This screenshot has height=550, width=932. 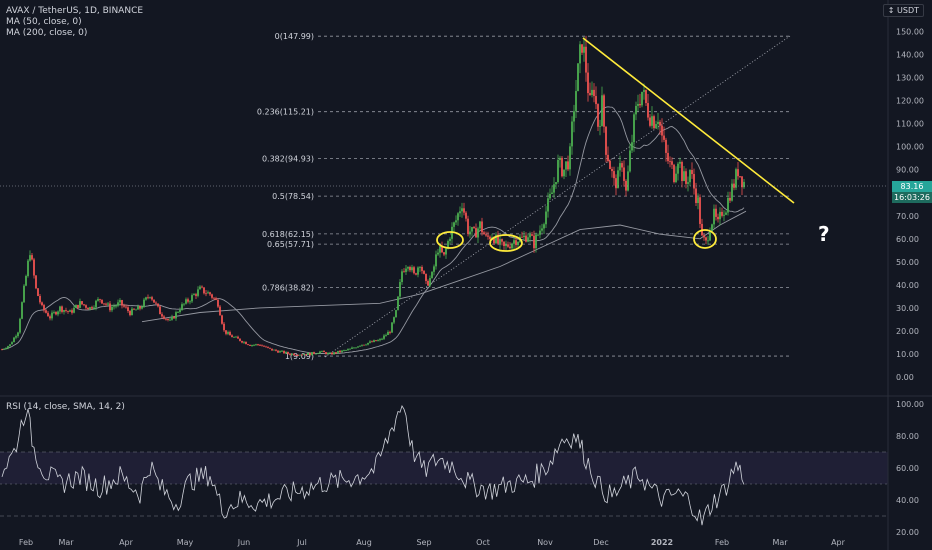 What do you see at coordinates (65, 407) in the screenshot?
I see `rsi-label: RSI (14, close, SMA, 14, 2)` at bounding box center [65, 407].